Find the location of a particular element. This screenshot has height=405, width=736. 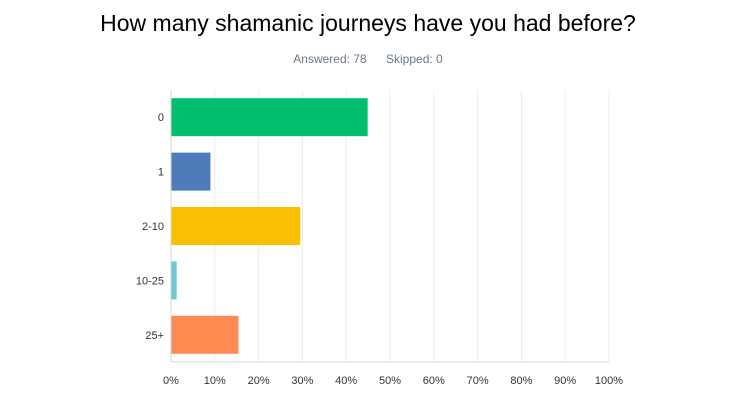

skipped-count: Skipped: 0 is located at coordinates (414, 59).